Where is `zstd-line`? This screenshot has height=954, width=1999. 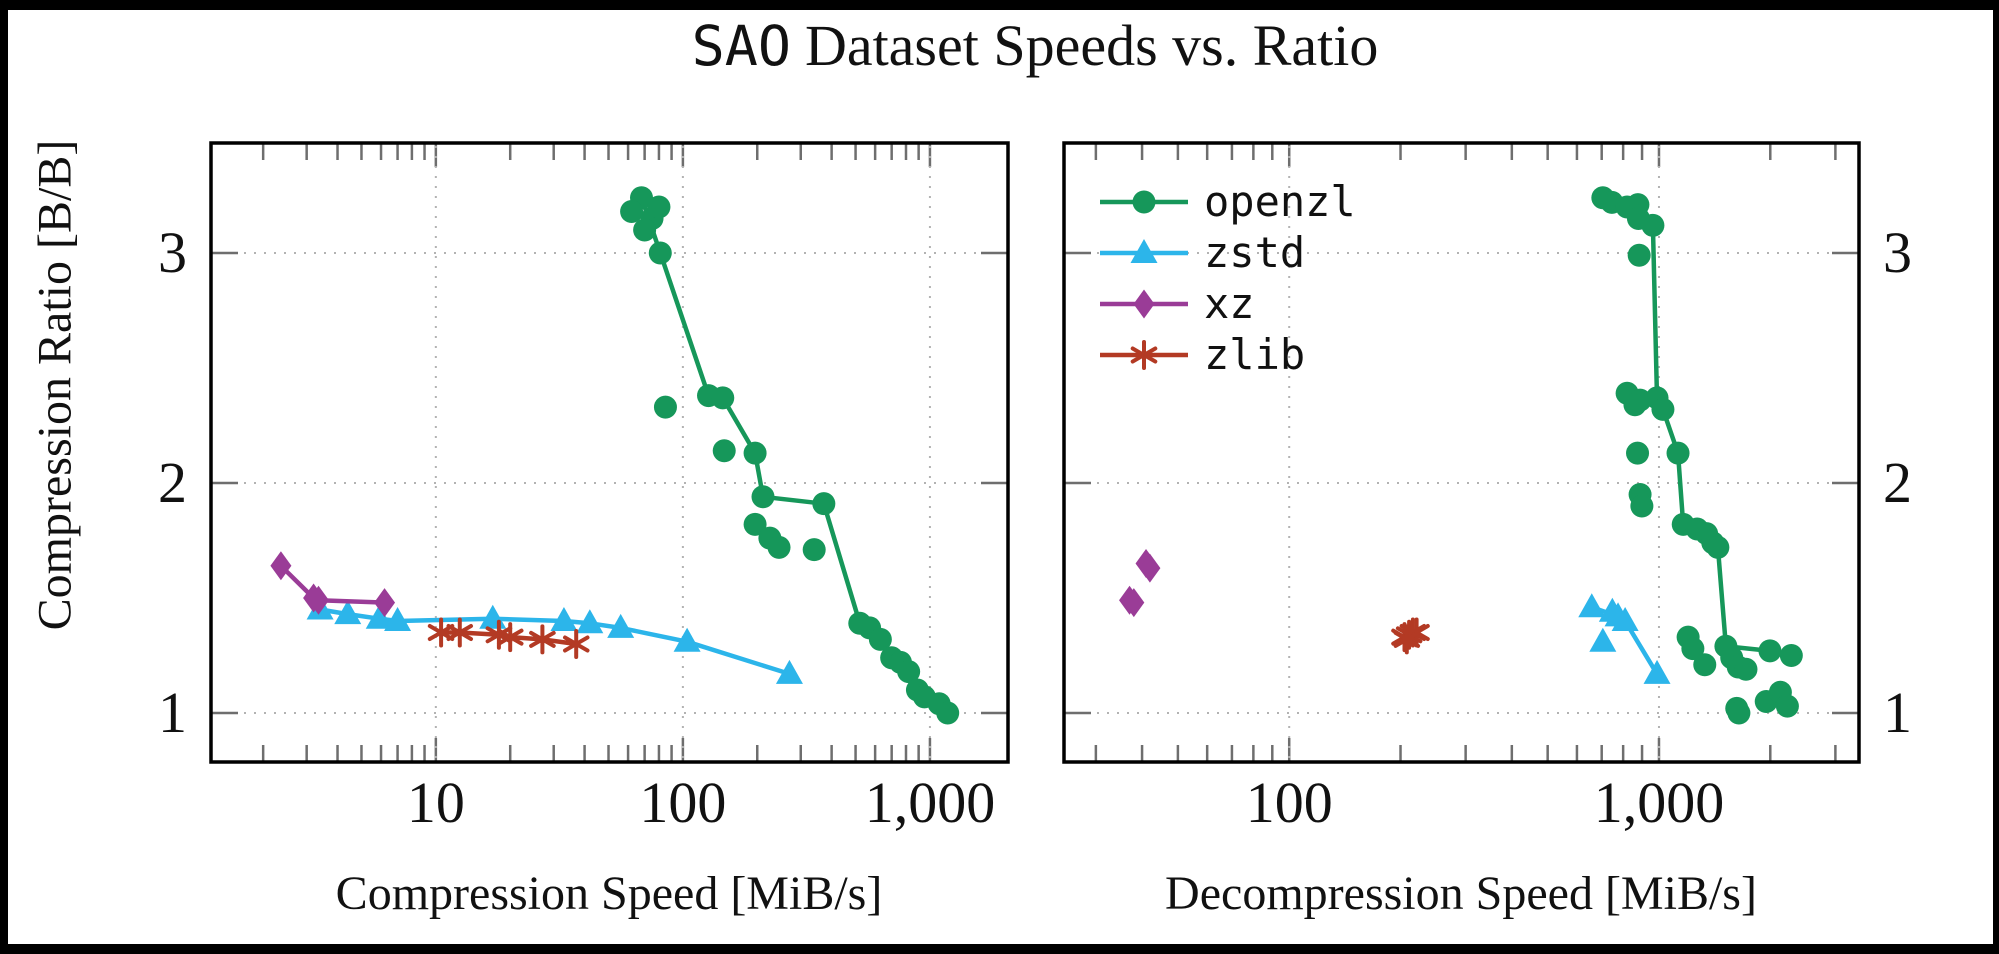 zstd-line is located at coordinates (555, 642).